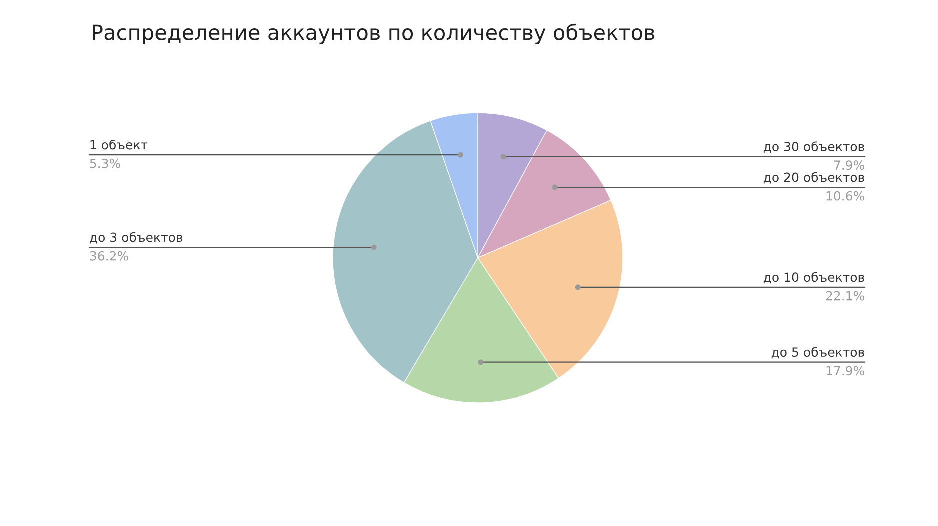  Describe the element at coordinates (849, 165) in the screenshot. I see `data-label: 7.9%` at that location.